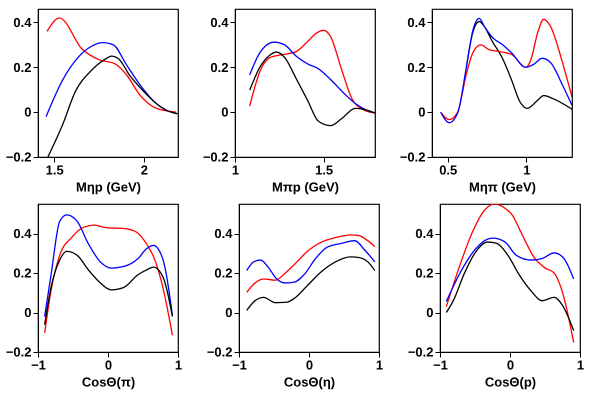 Image resolution: width=606 pixels, height=409 pixels. Describe the element at coordinates (510, 382) in the screenshot. I see `x-axis-title: CosΘ(p)` at that location.